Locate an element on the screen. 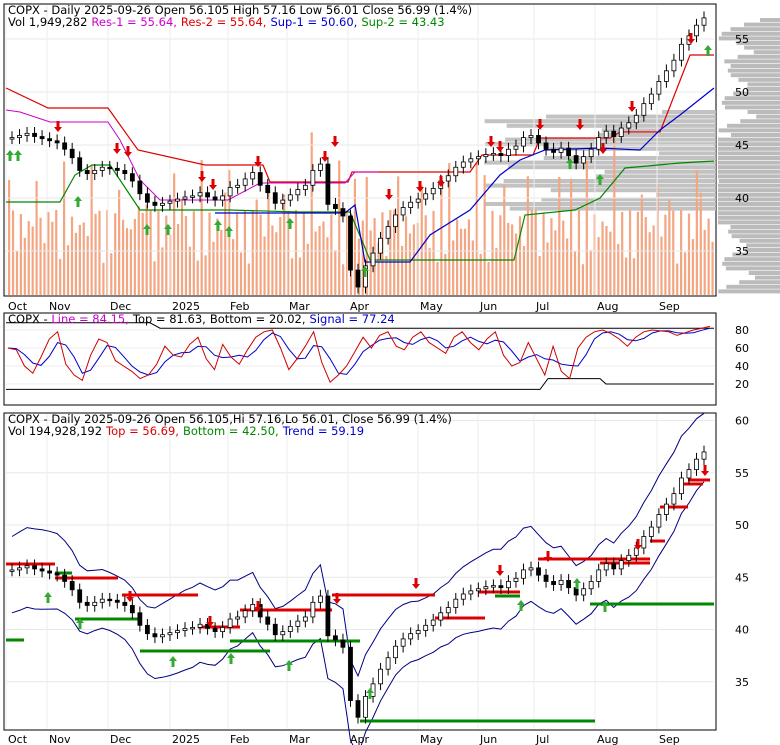  osc-top-line is located at coordinates (360, 325).